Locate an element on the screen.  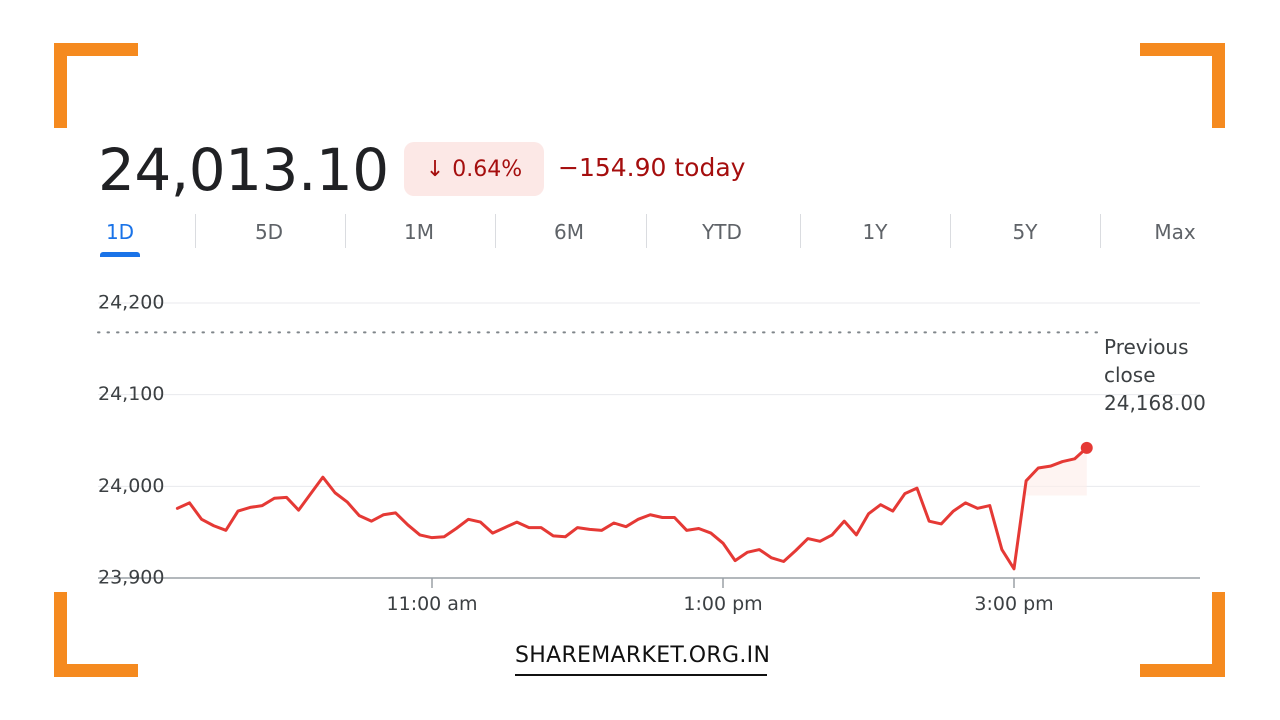
tab-5d: 5D is located at coordinates (269, 232).